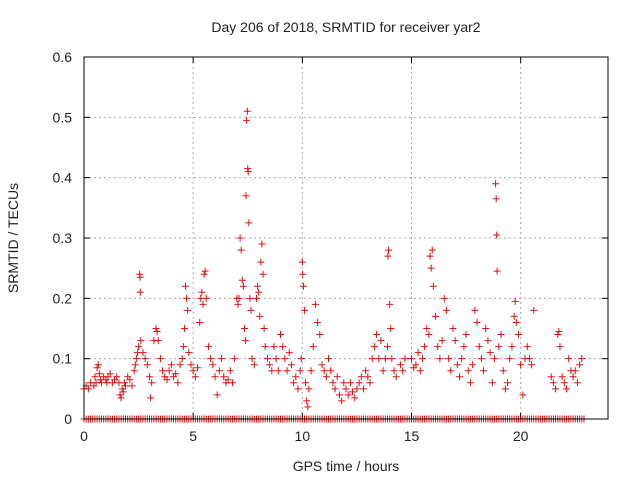 The height and width of the screenshot is (480, 640). Describe the element at coordinates (68, 419) in the screenshot. I see `y-tick-label: 0` at that location.